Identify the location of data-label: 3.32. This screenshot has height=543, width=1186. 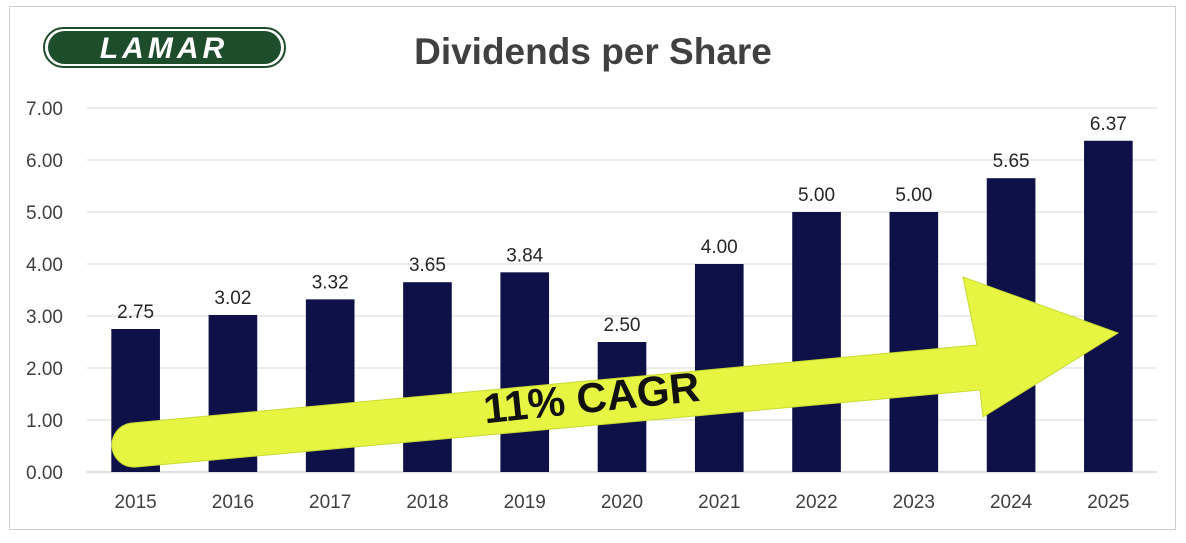
(330, 282).